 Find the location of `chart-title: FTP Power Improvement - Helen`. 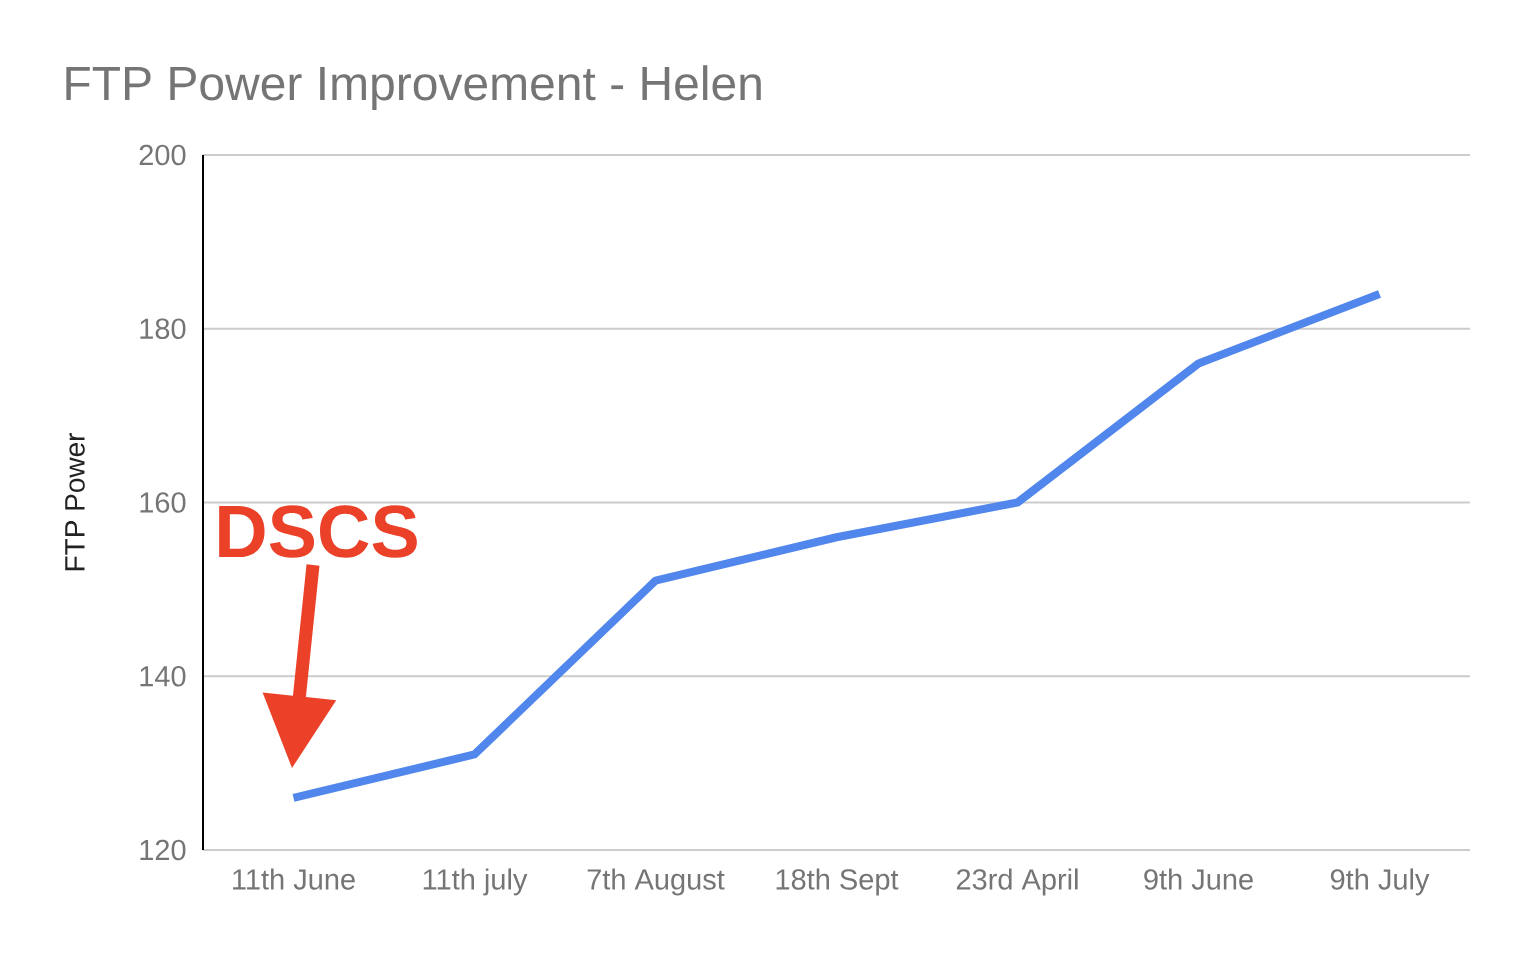

chart-title: FTP Power Improvement - Helen is located at coordinates (413, 87).